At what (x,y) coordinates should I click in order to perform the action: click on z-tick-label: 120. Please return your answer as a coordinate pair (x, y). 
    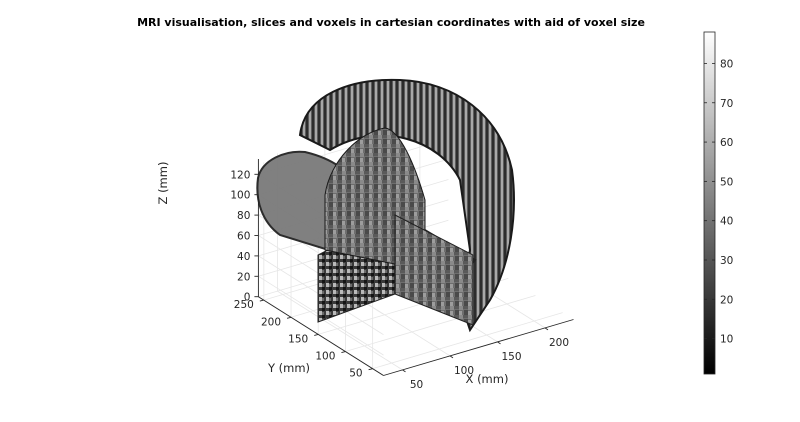
    Looking at the image, I should click on (240, 175).